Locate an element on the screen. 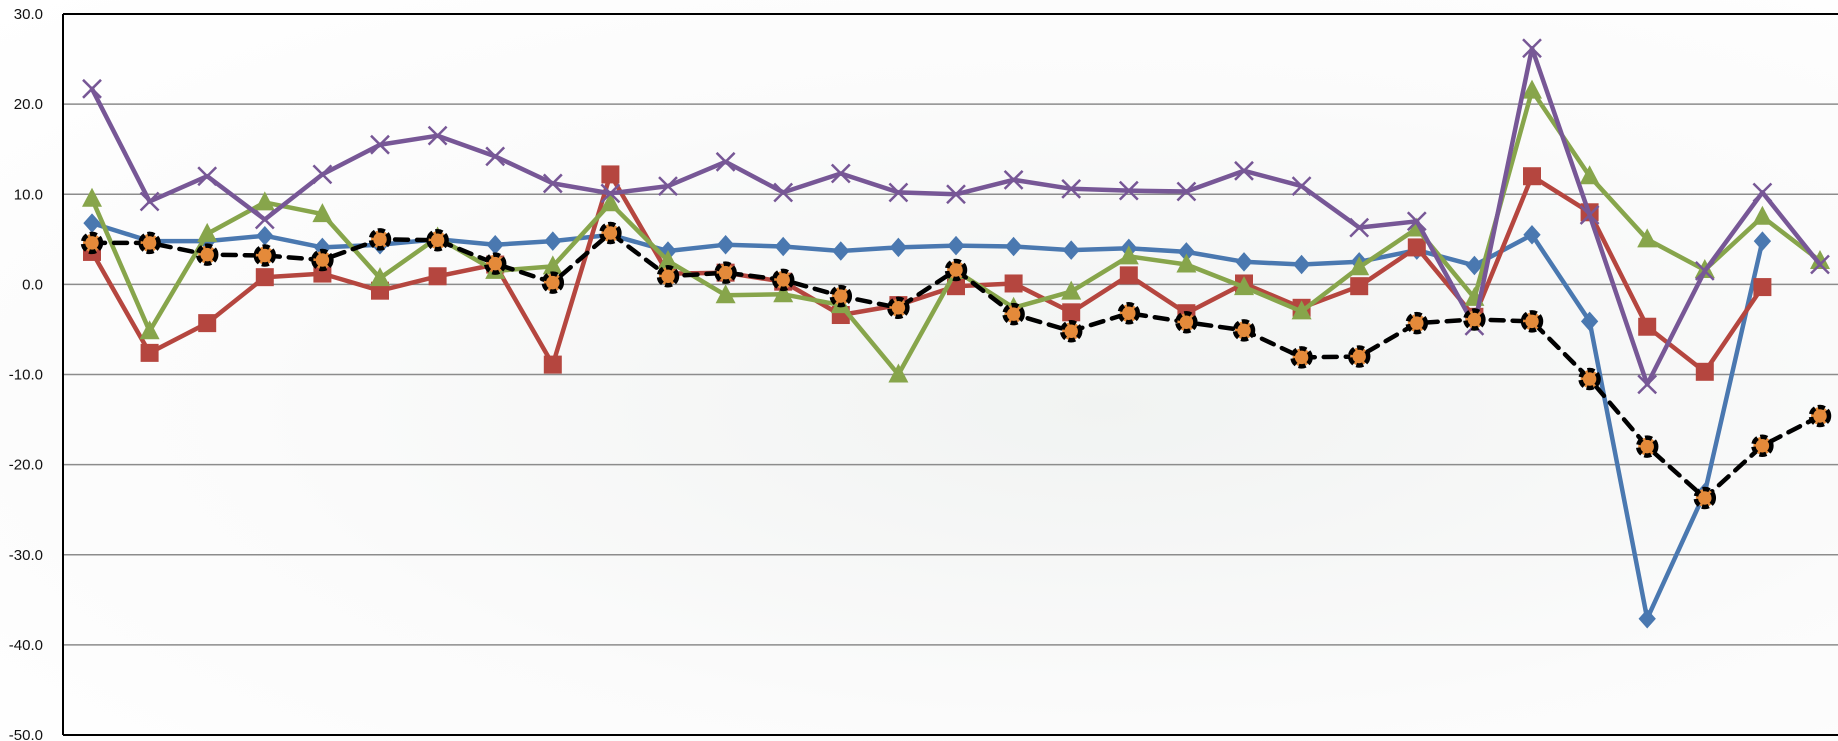 Image resolution: width=1838 pixels, height=741 pixels. y-tick-label: -40.0 is located at coordinates (26, 645).